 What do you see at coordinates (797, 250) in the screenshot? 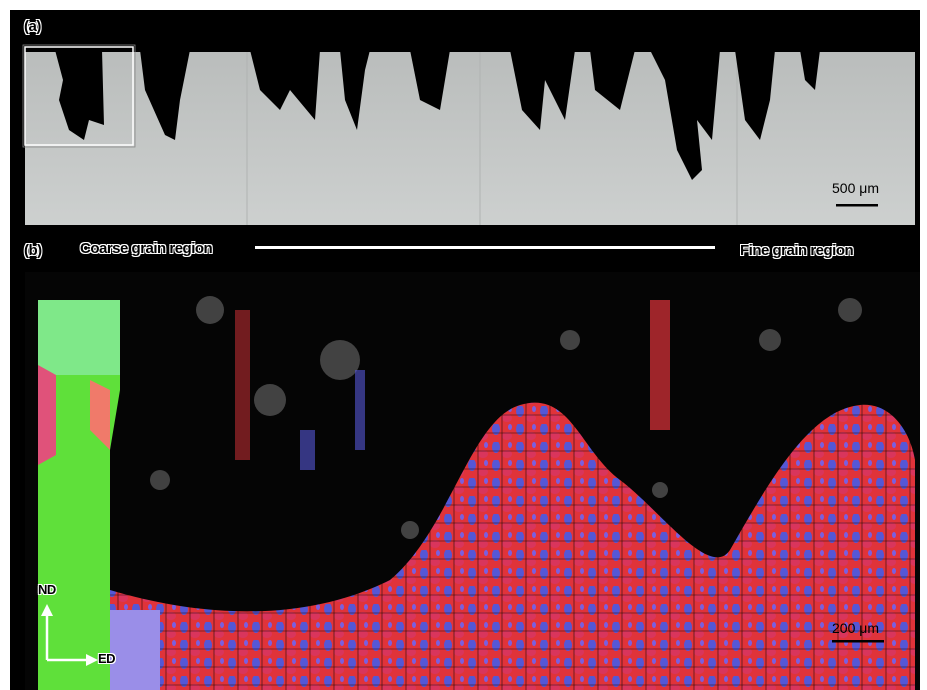
I see `fine-grain-region-label: Fine grain region` at bounding box center [797, 250].